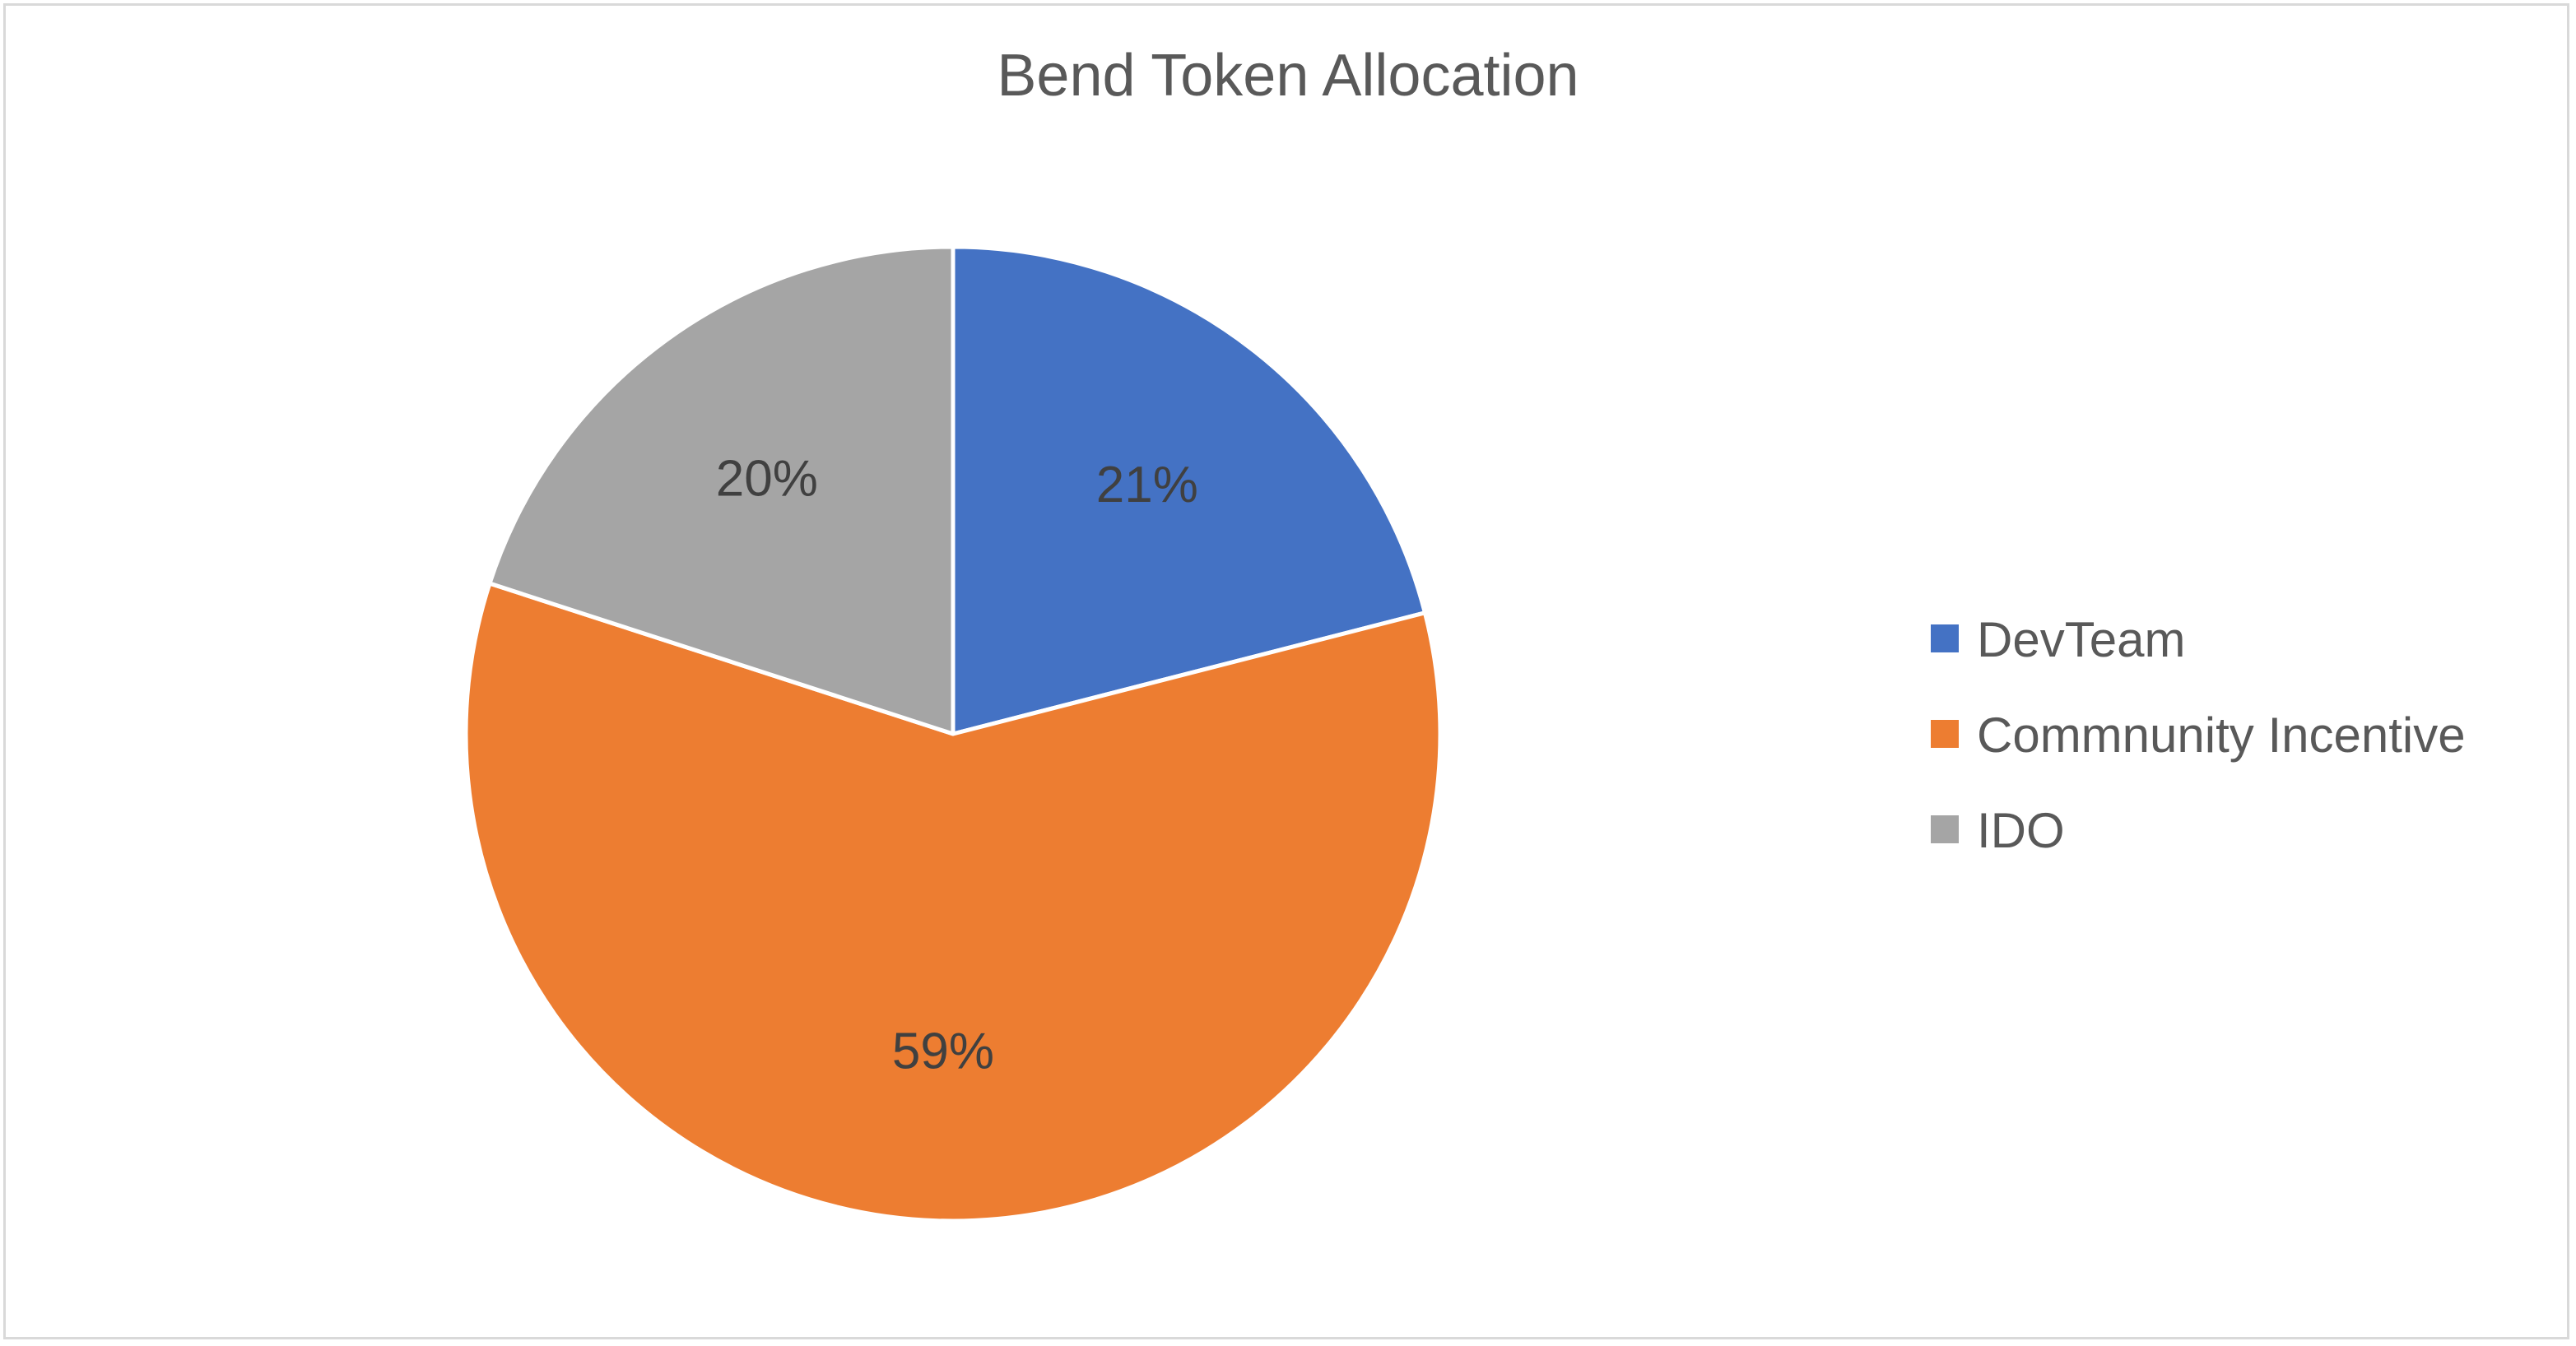  Describe the element at coordinates (2221, 735) in the screenshot. I see `legend-label: Commnunity Incentive` at that location.